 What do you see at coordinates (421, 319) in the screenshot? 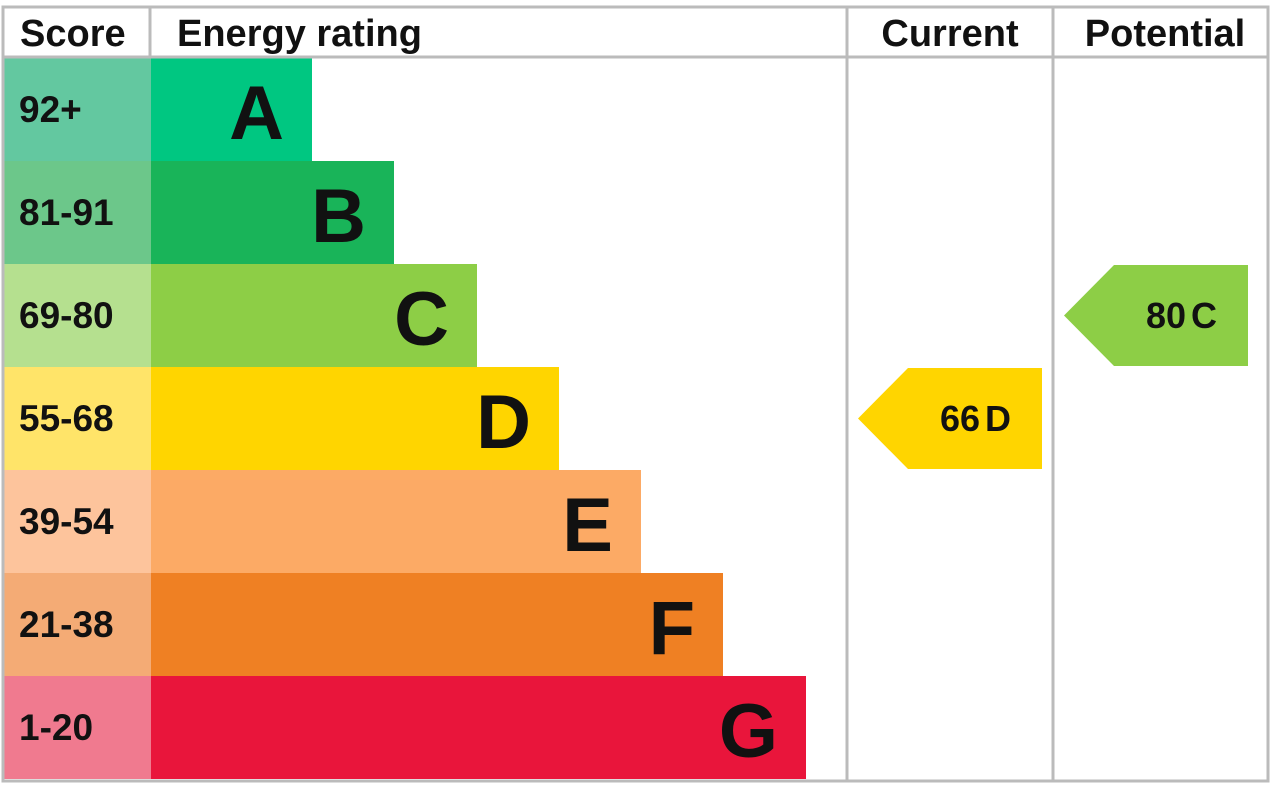
I see `rating-letter: C` at bounding box center [421, 319].